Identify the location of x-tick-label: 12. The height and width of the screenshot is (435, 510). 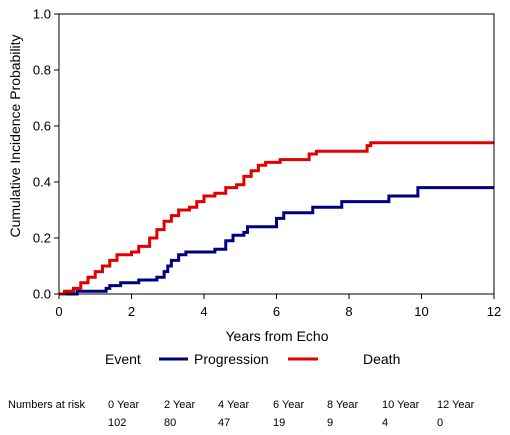
(494, 311).